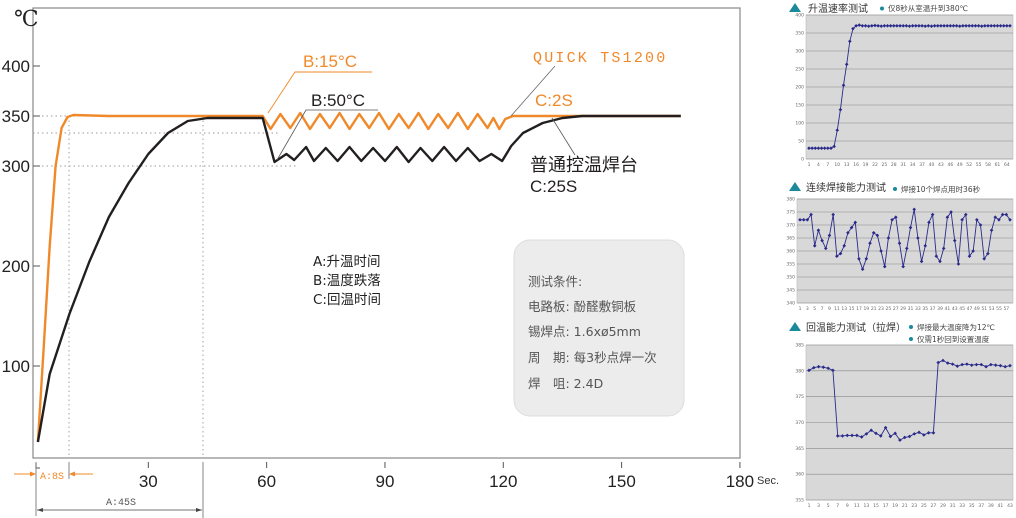 This screenshot has width=1016, height=518. Describe the element at coordinates (970, 309) in the screenshot. I see `mini-x-tick-label: 47` at that location.